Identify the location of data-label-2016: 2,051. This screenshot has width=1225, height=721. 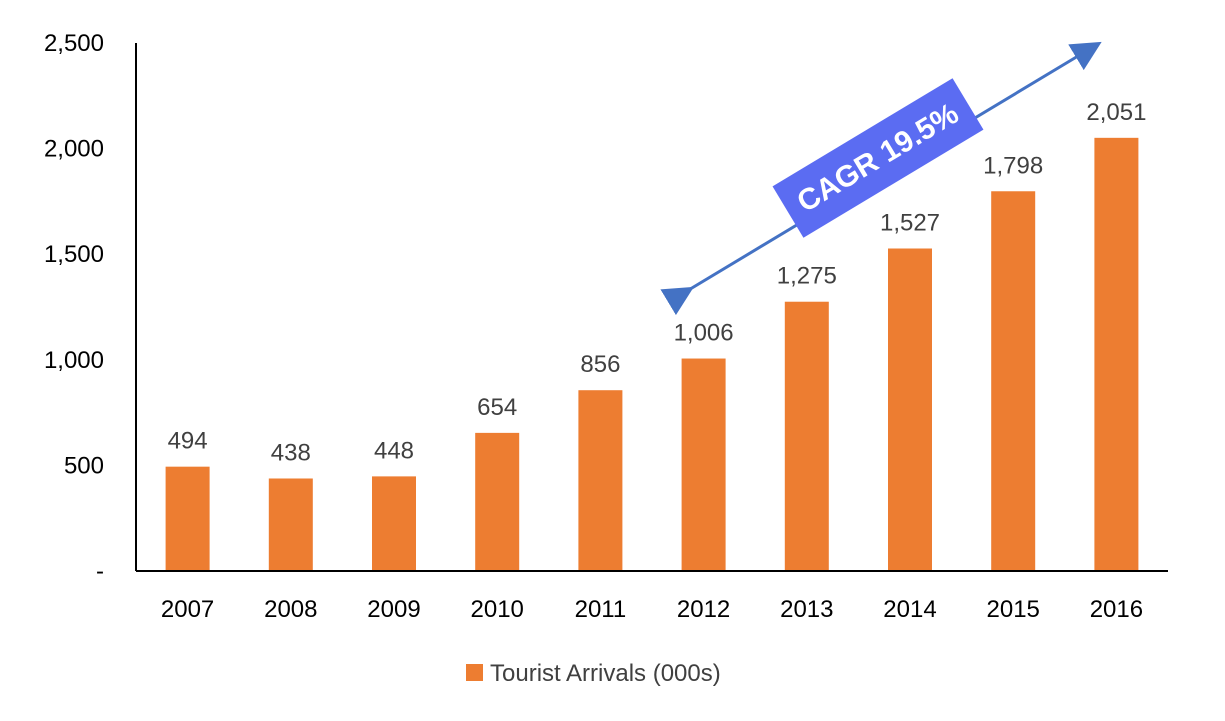
(1116, 112).